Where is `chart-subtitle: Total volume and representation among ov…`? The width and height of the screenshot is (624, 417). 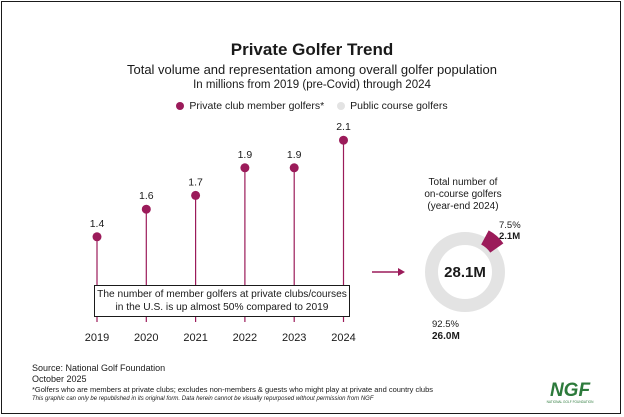 chart-subtitle: Total volume and representation among ov… is located at coordinates (311, 69).